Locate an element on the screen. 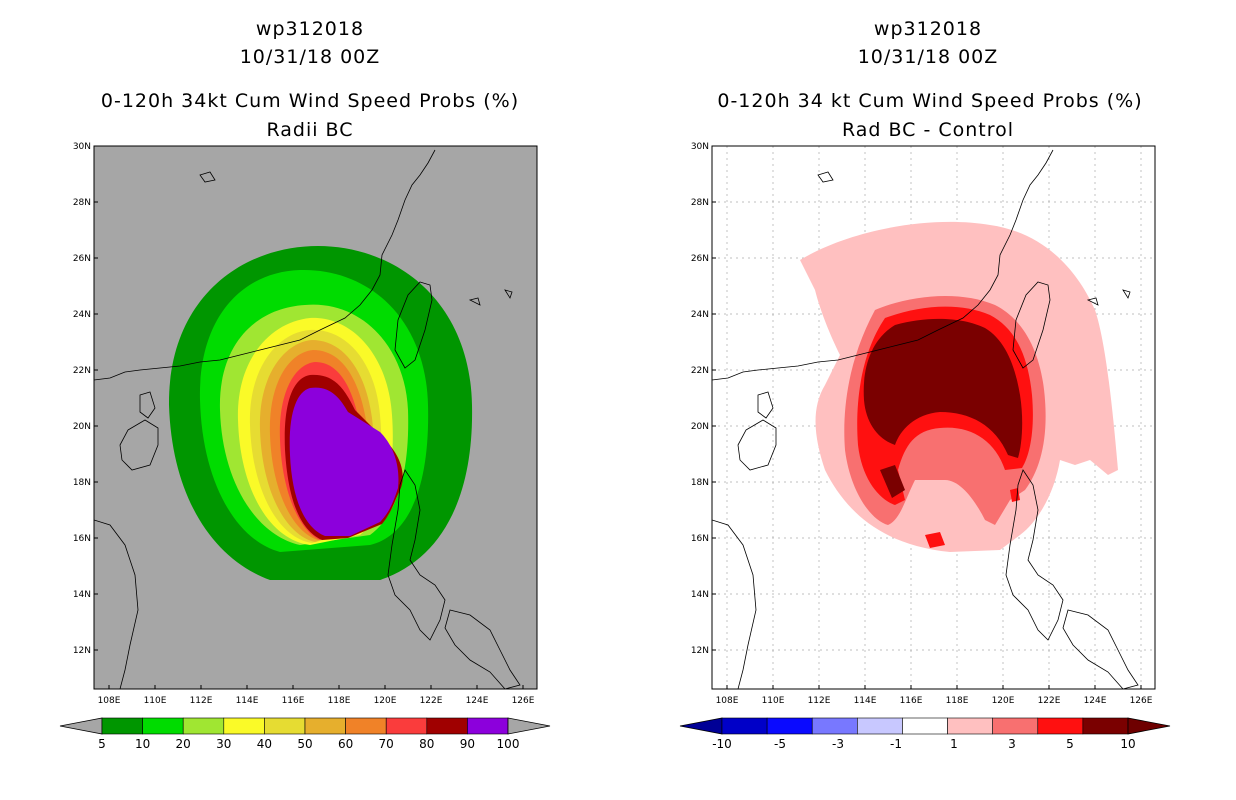 Image resolution: width=1236 pixels, height=800 pixels. right-colorbar-right-arrow is located at coordinates (1149, 726).